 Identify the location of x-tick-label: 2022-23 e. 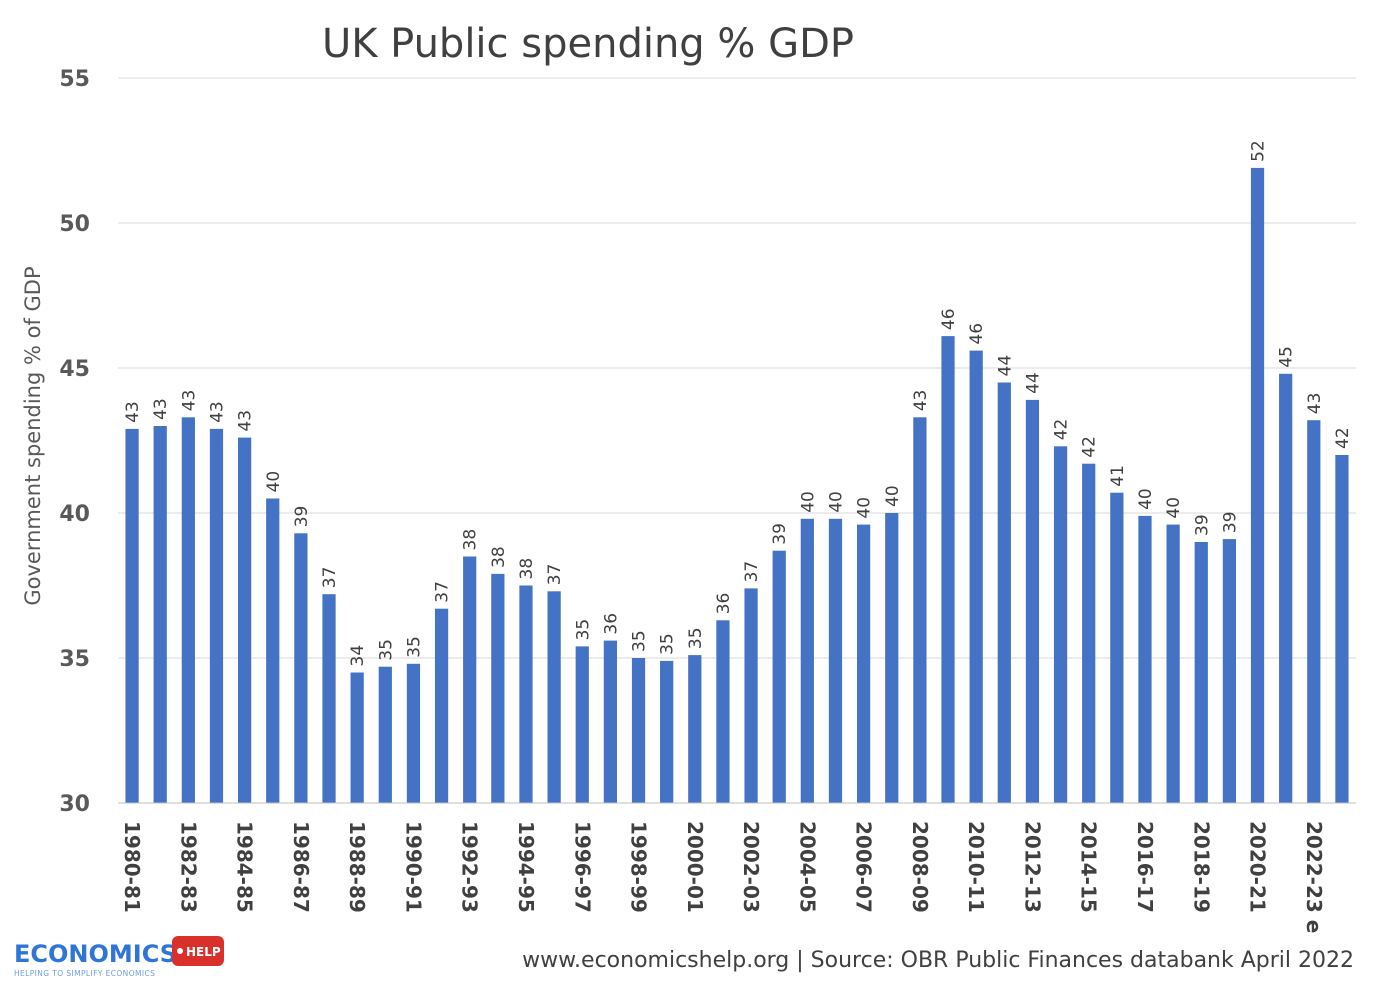
(1314, 877).